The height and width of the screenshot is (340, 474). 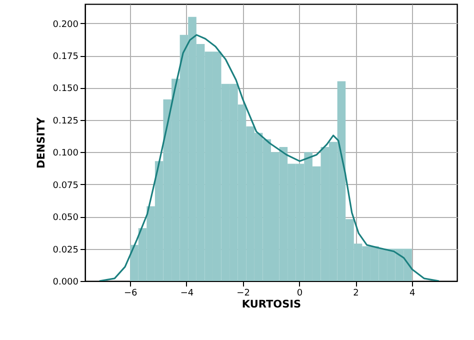 What do you see at coordinates (65, 121) in the screenshot?
I see `y-tick-label: 0.125` at bounding box center [65, 121].